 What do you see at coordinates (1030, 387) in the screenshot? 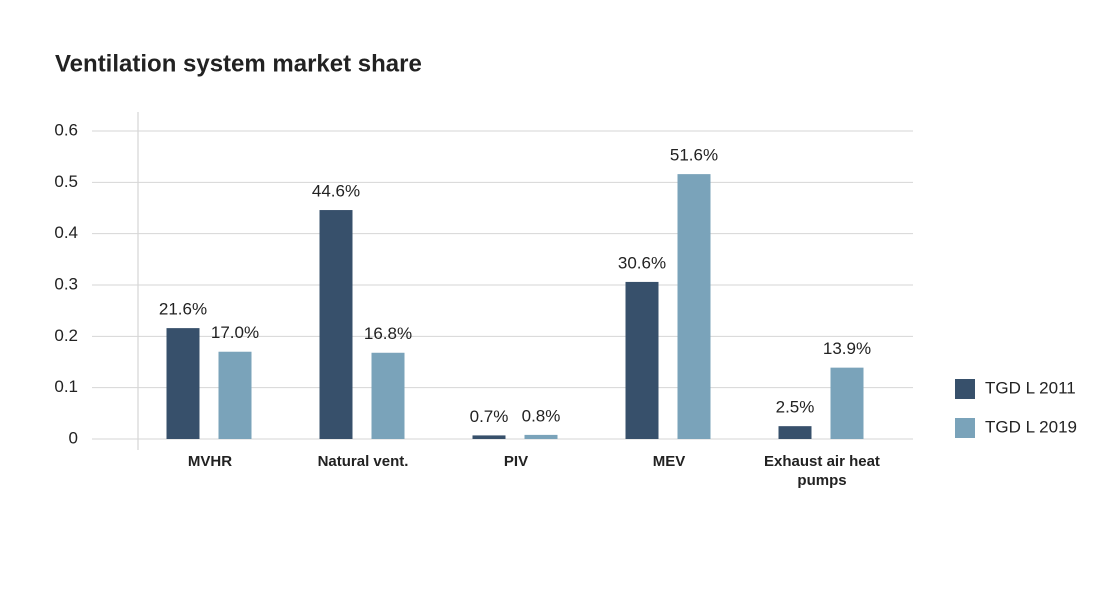
I see `legend-label: TGD L 2011` at bounding box center [1030, 387].